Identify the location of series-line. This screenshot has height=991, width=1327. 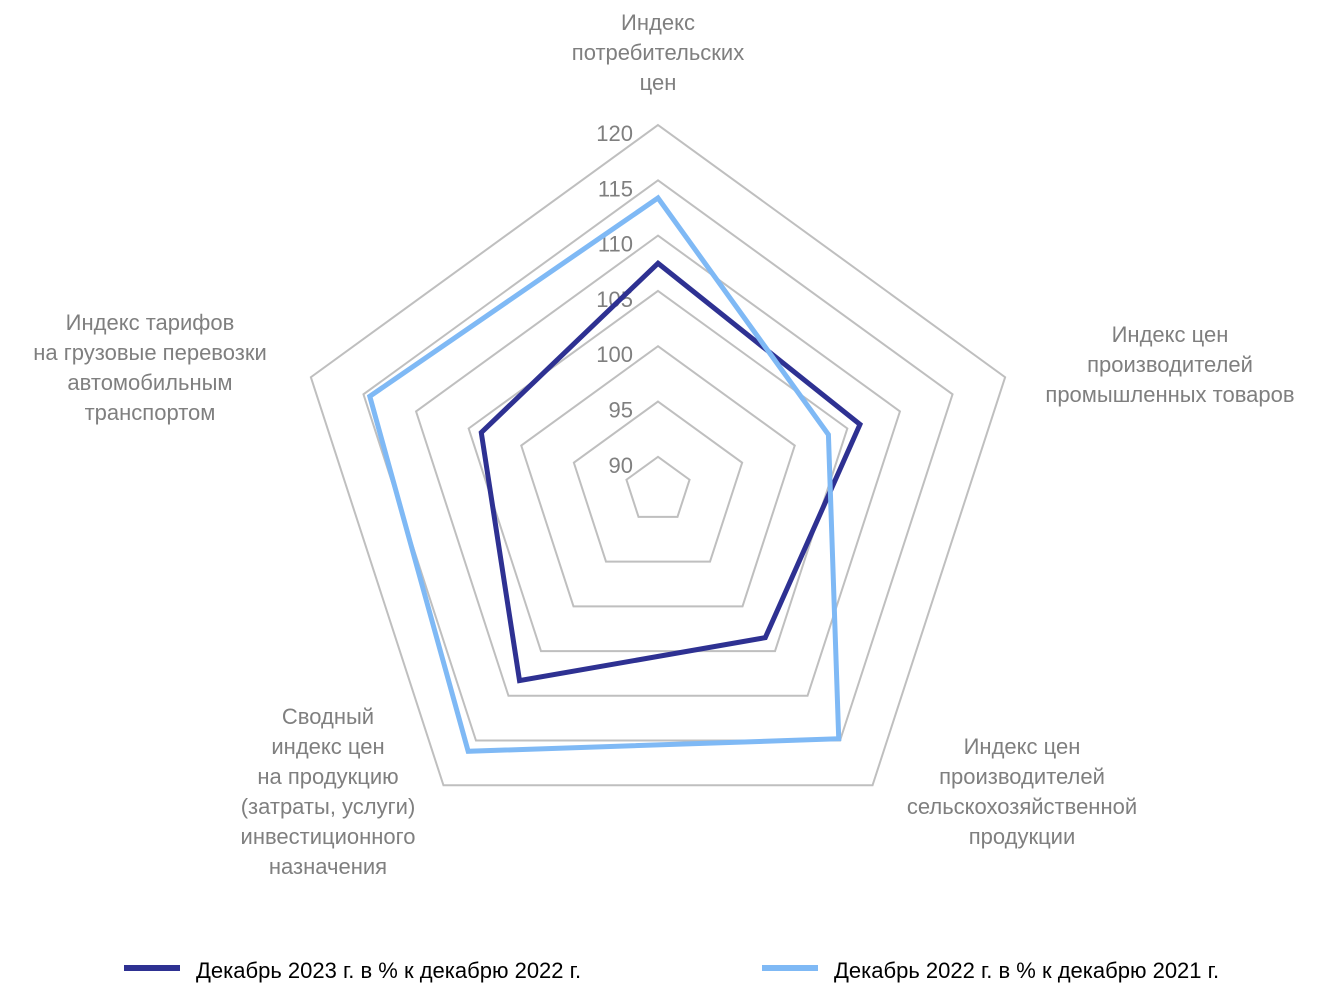
(671, 471).